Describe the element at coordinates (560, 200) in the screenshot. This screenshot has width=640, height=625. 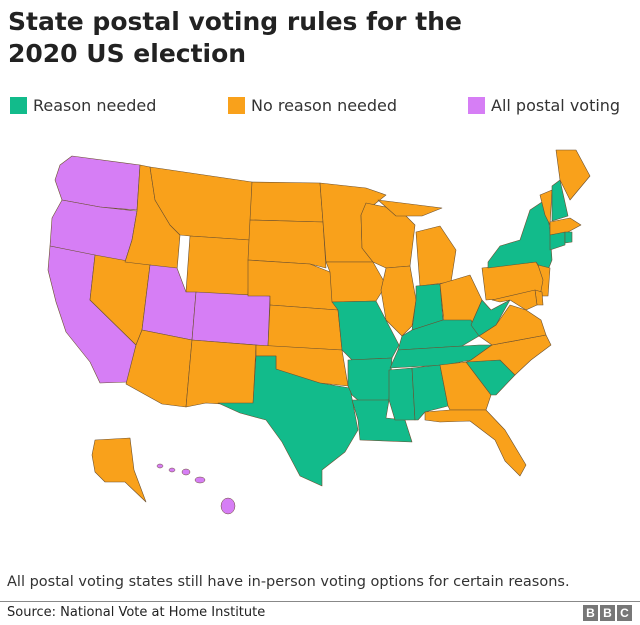
I see `state-nh` at that location.